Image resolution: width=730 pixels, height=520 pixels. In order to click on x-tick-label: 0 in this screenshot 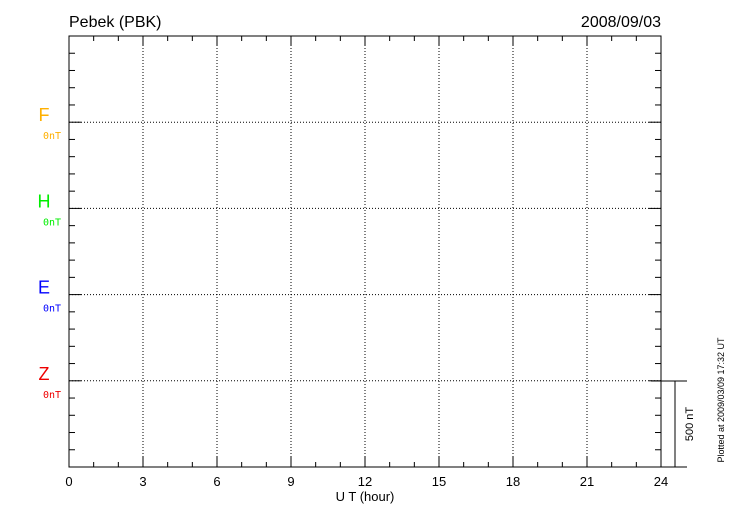, I will do `click(68, 481)`.